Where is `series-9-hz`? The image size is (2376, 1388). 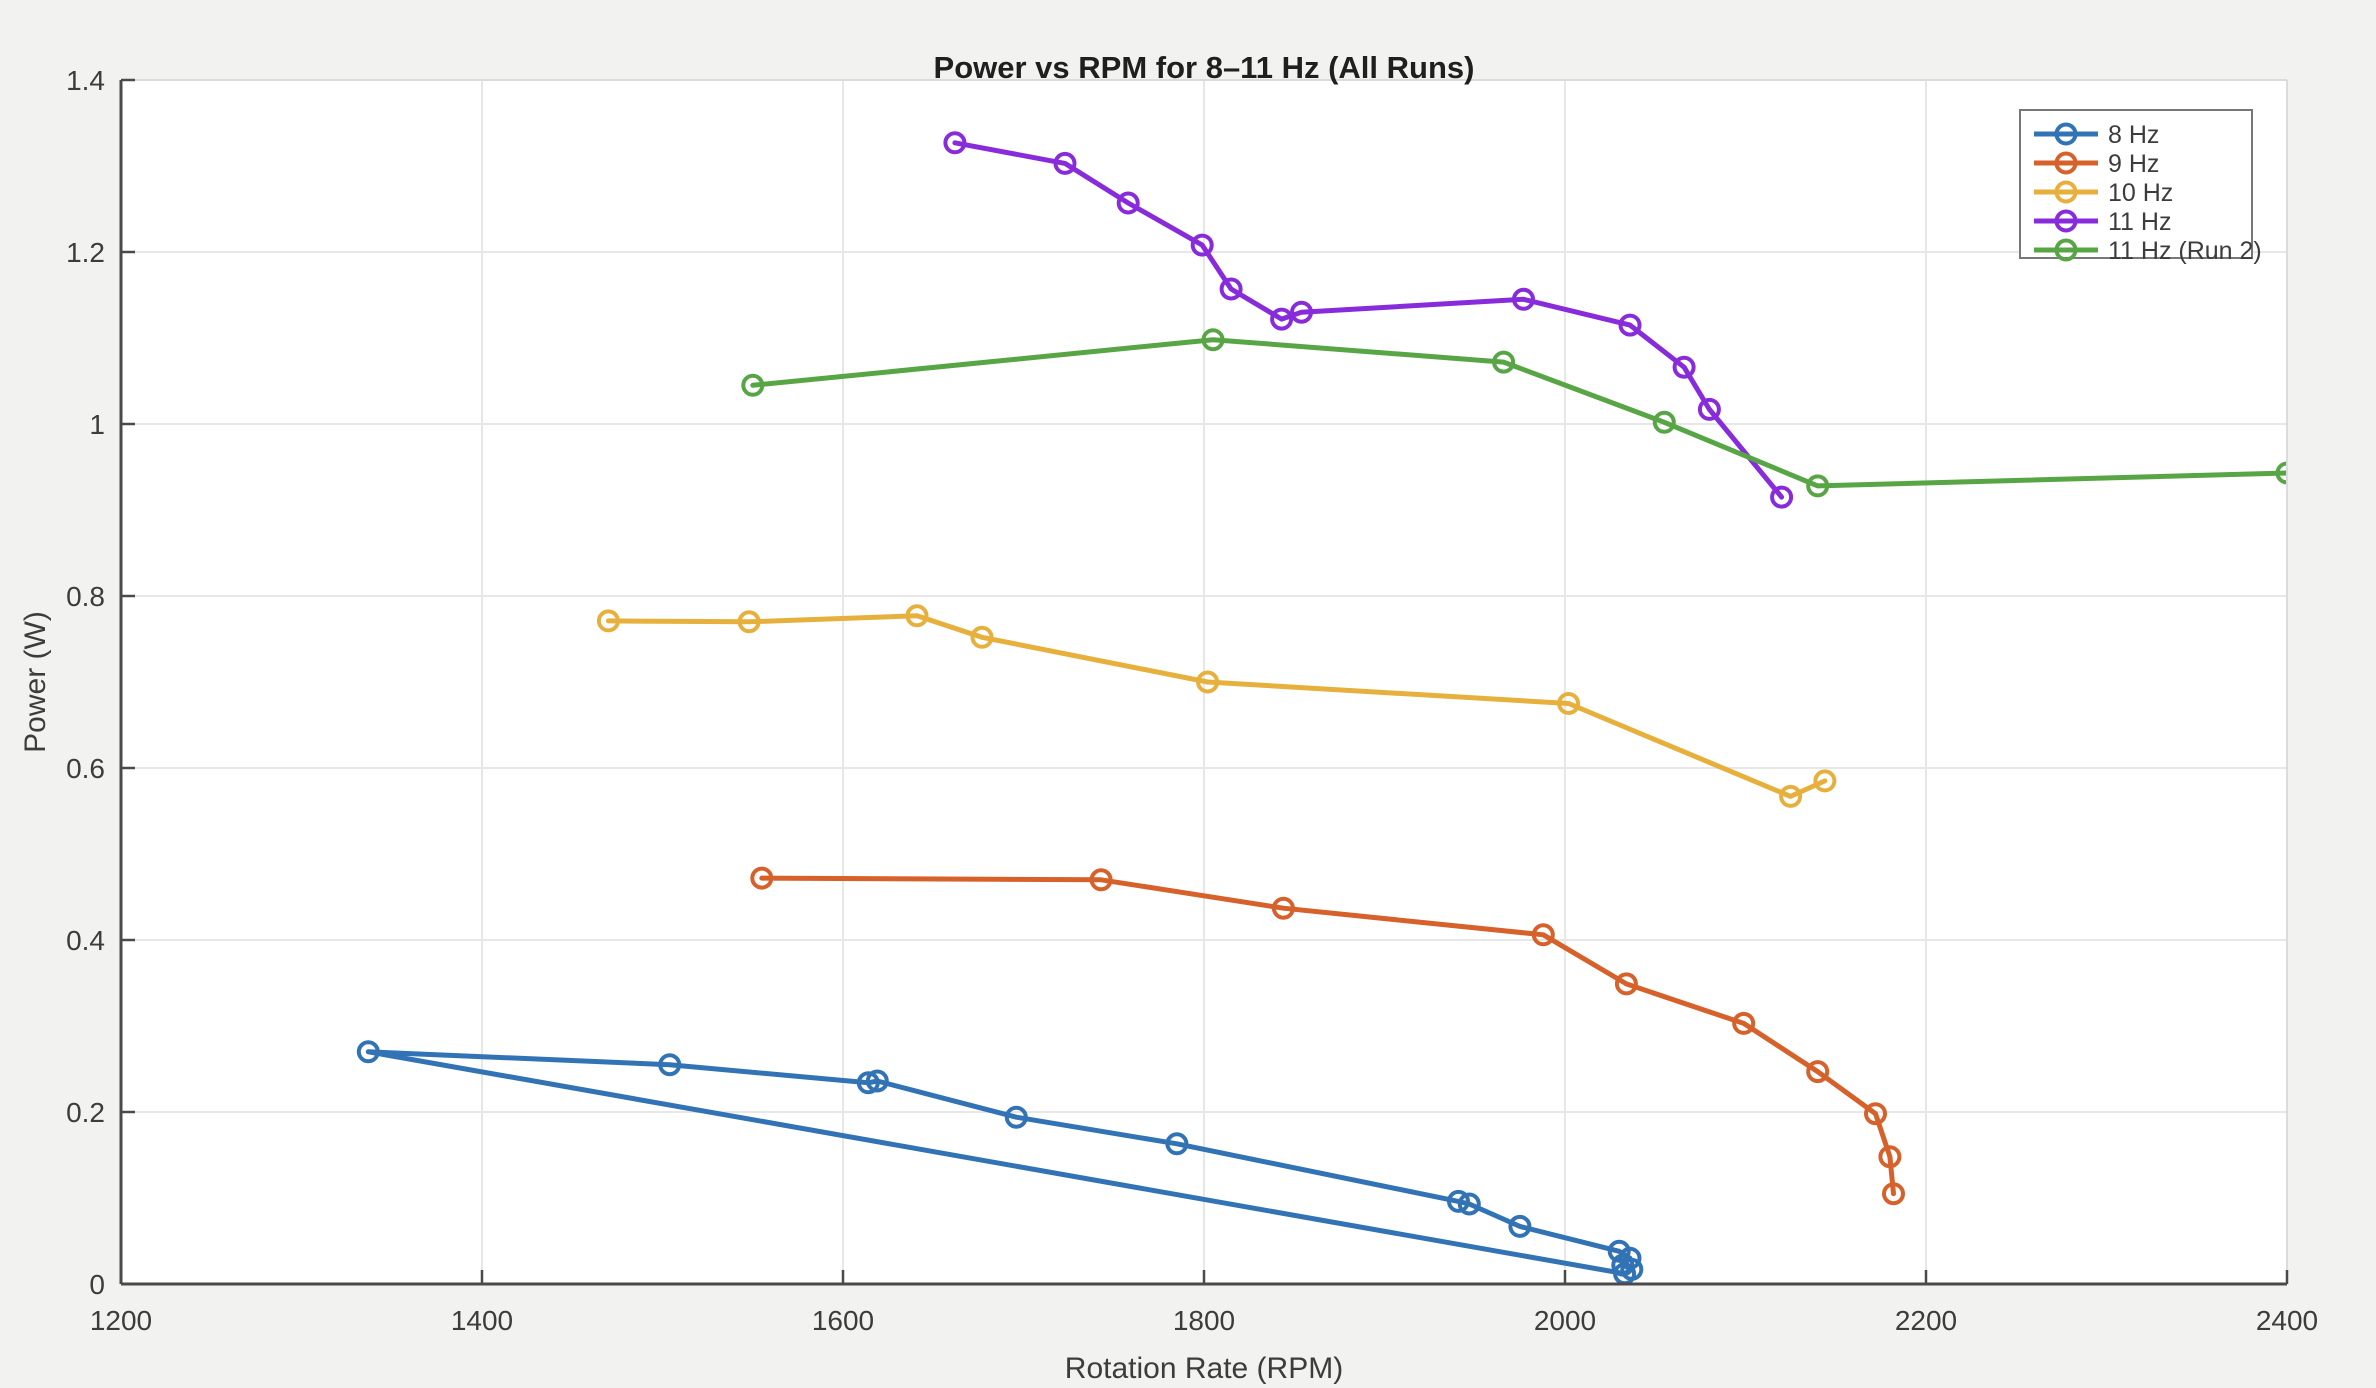 series-9-hz is located at coordinates (1327, 1036).